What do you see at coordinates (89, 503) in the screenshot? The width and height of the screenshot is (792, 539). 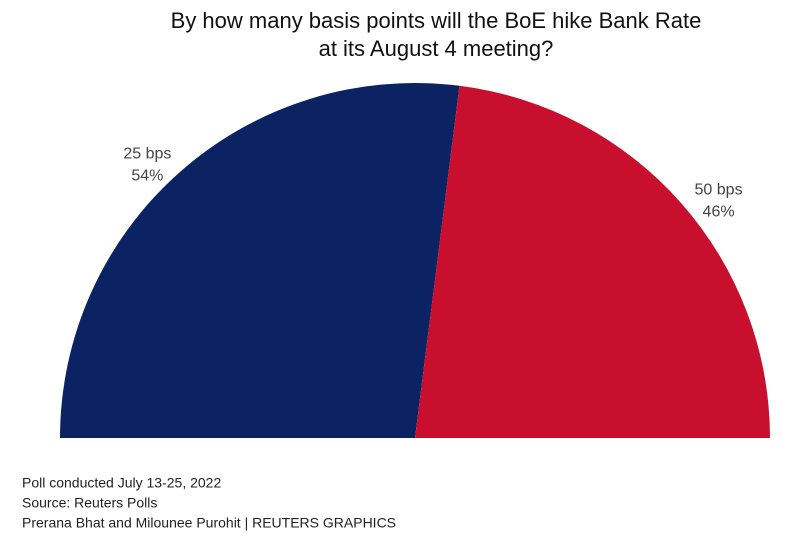 I see `note: Source: Reuters Polls` at bounding box center [89, 503].